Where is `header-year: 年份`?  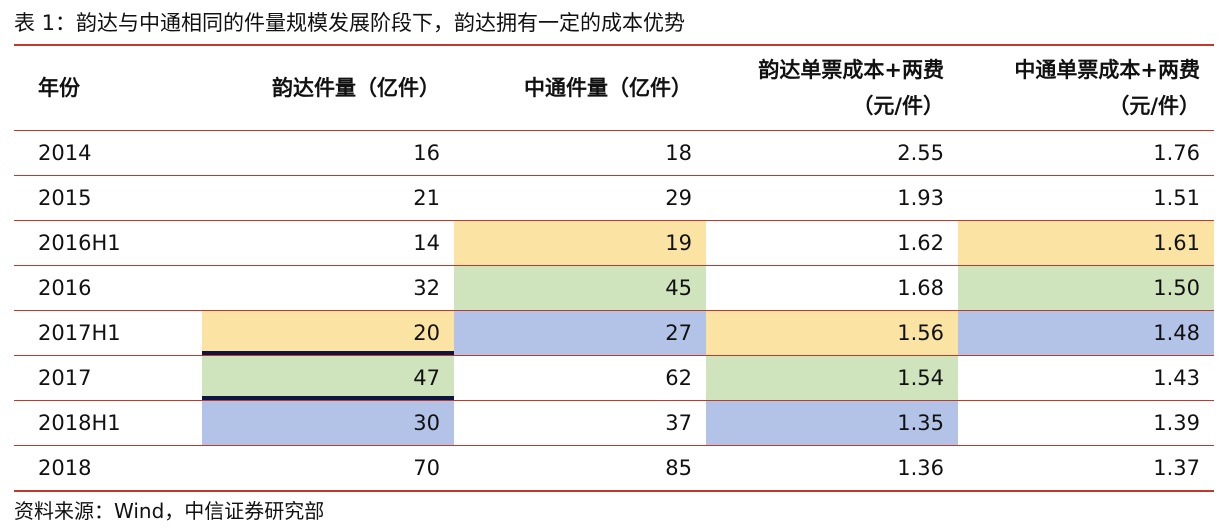
header-year: 年份 is located at coordinates (108, 88).